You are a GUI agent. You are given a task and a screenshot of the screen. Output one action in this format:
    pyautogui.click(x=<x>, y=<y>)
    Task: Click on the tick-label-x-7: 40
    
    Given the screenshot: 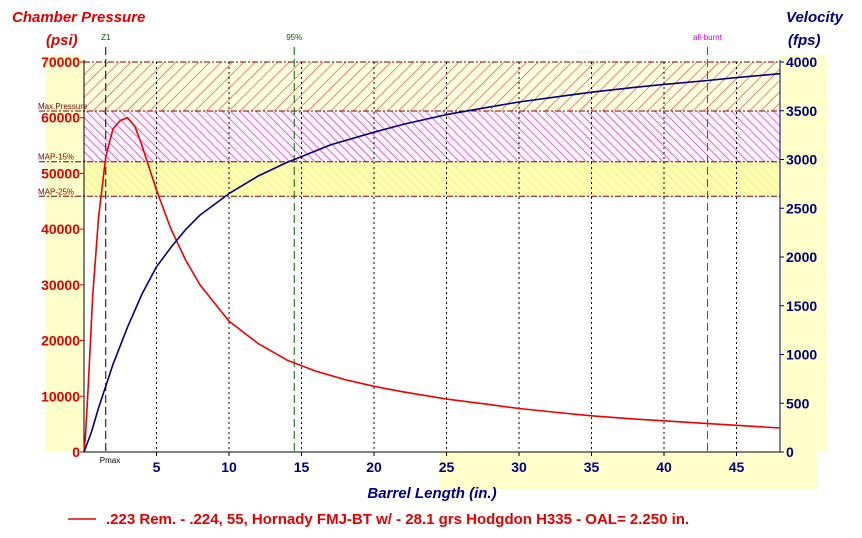 What is the action you would take?
    pyautogui.click(x=664, y=467)
    